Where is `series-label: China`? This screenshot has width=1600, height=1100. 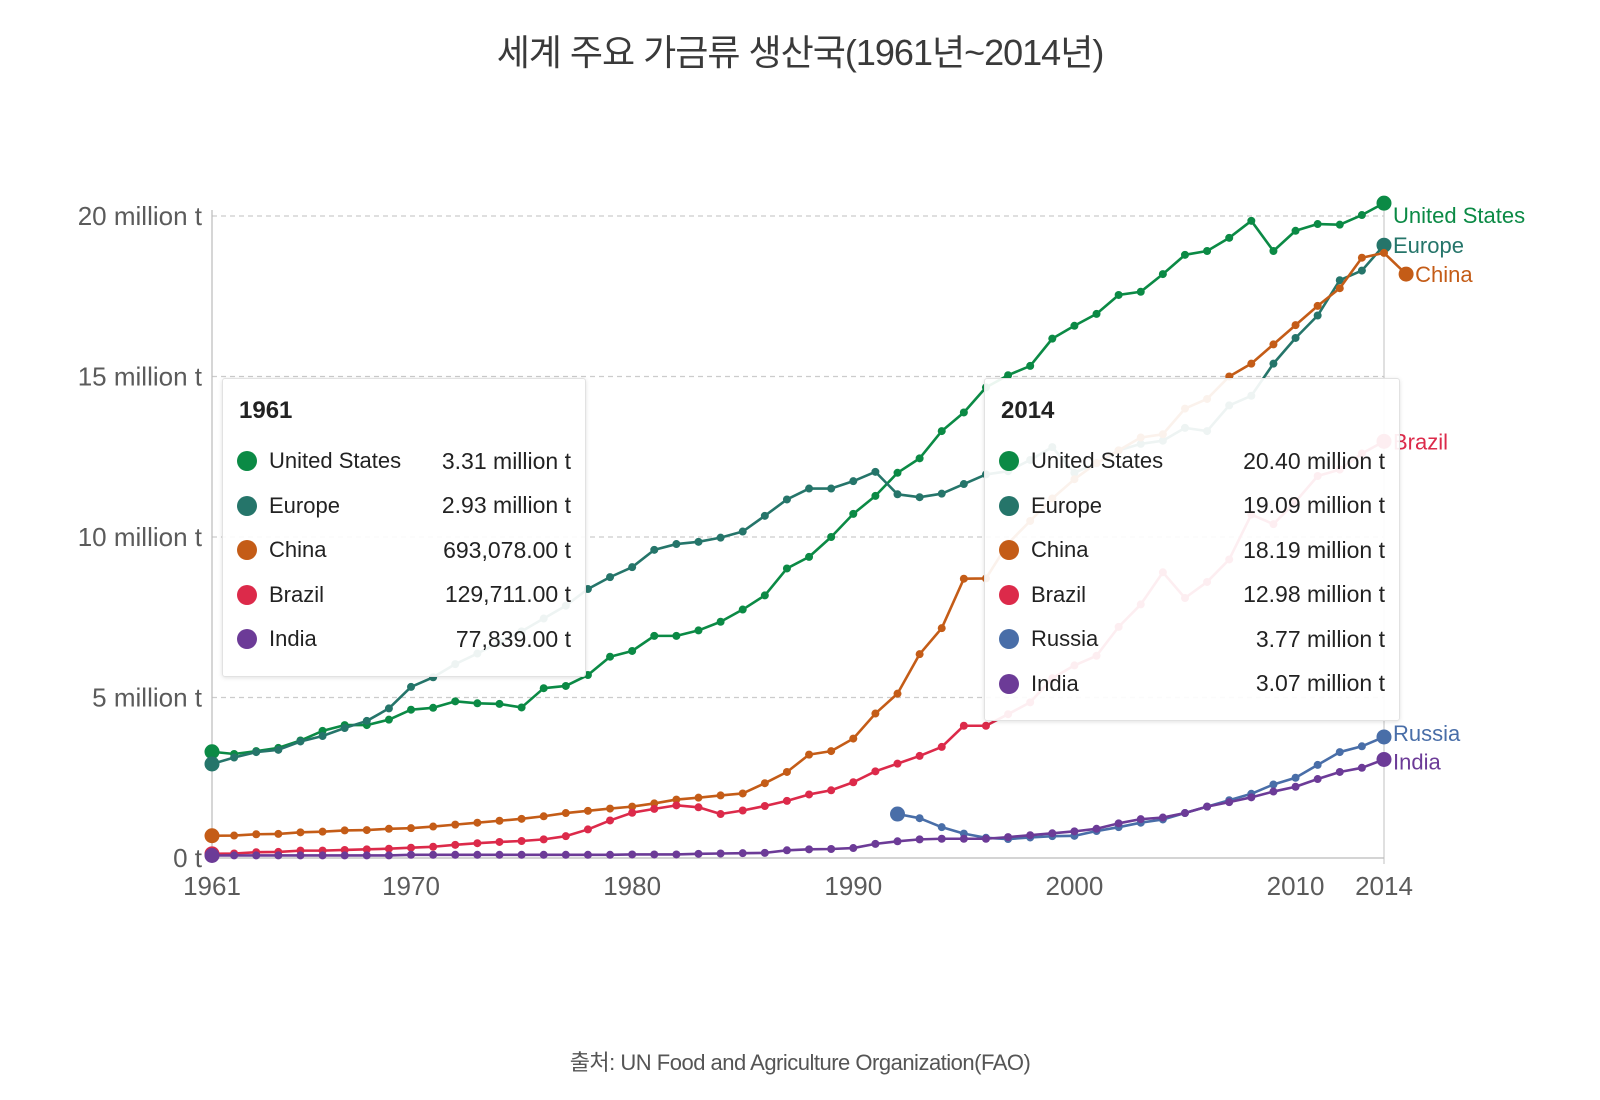
series-label: China is located at coordinates (1444, 274).